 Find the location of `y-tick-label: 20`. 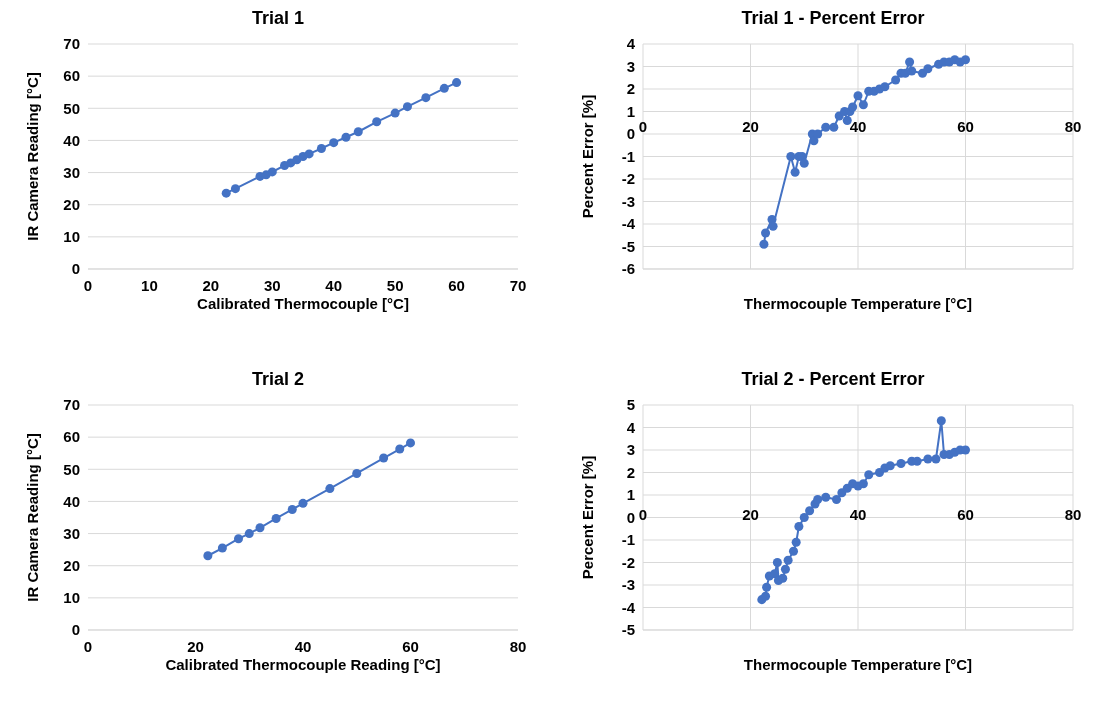

y-tick-label: 20 is located at coordinates (71, 566).